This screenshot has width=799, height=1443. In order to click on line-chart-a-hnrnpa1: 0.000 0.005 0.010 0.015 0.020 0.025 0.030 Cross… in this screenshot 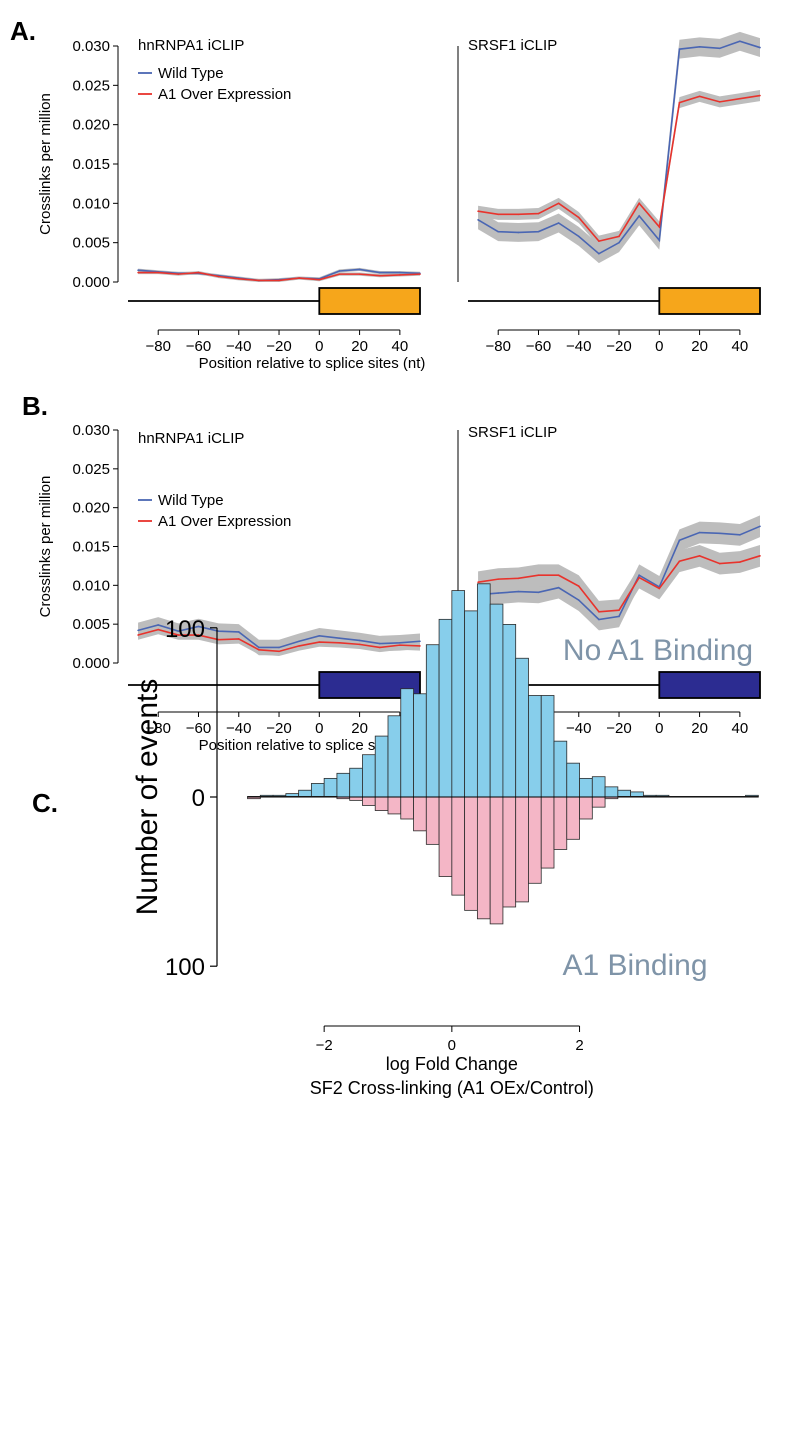, I will do `click(231, 204)`.